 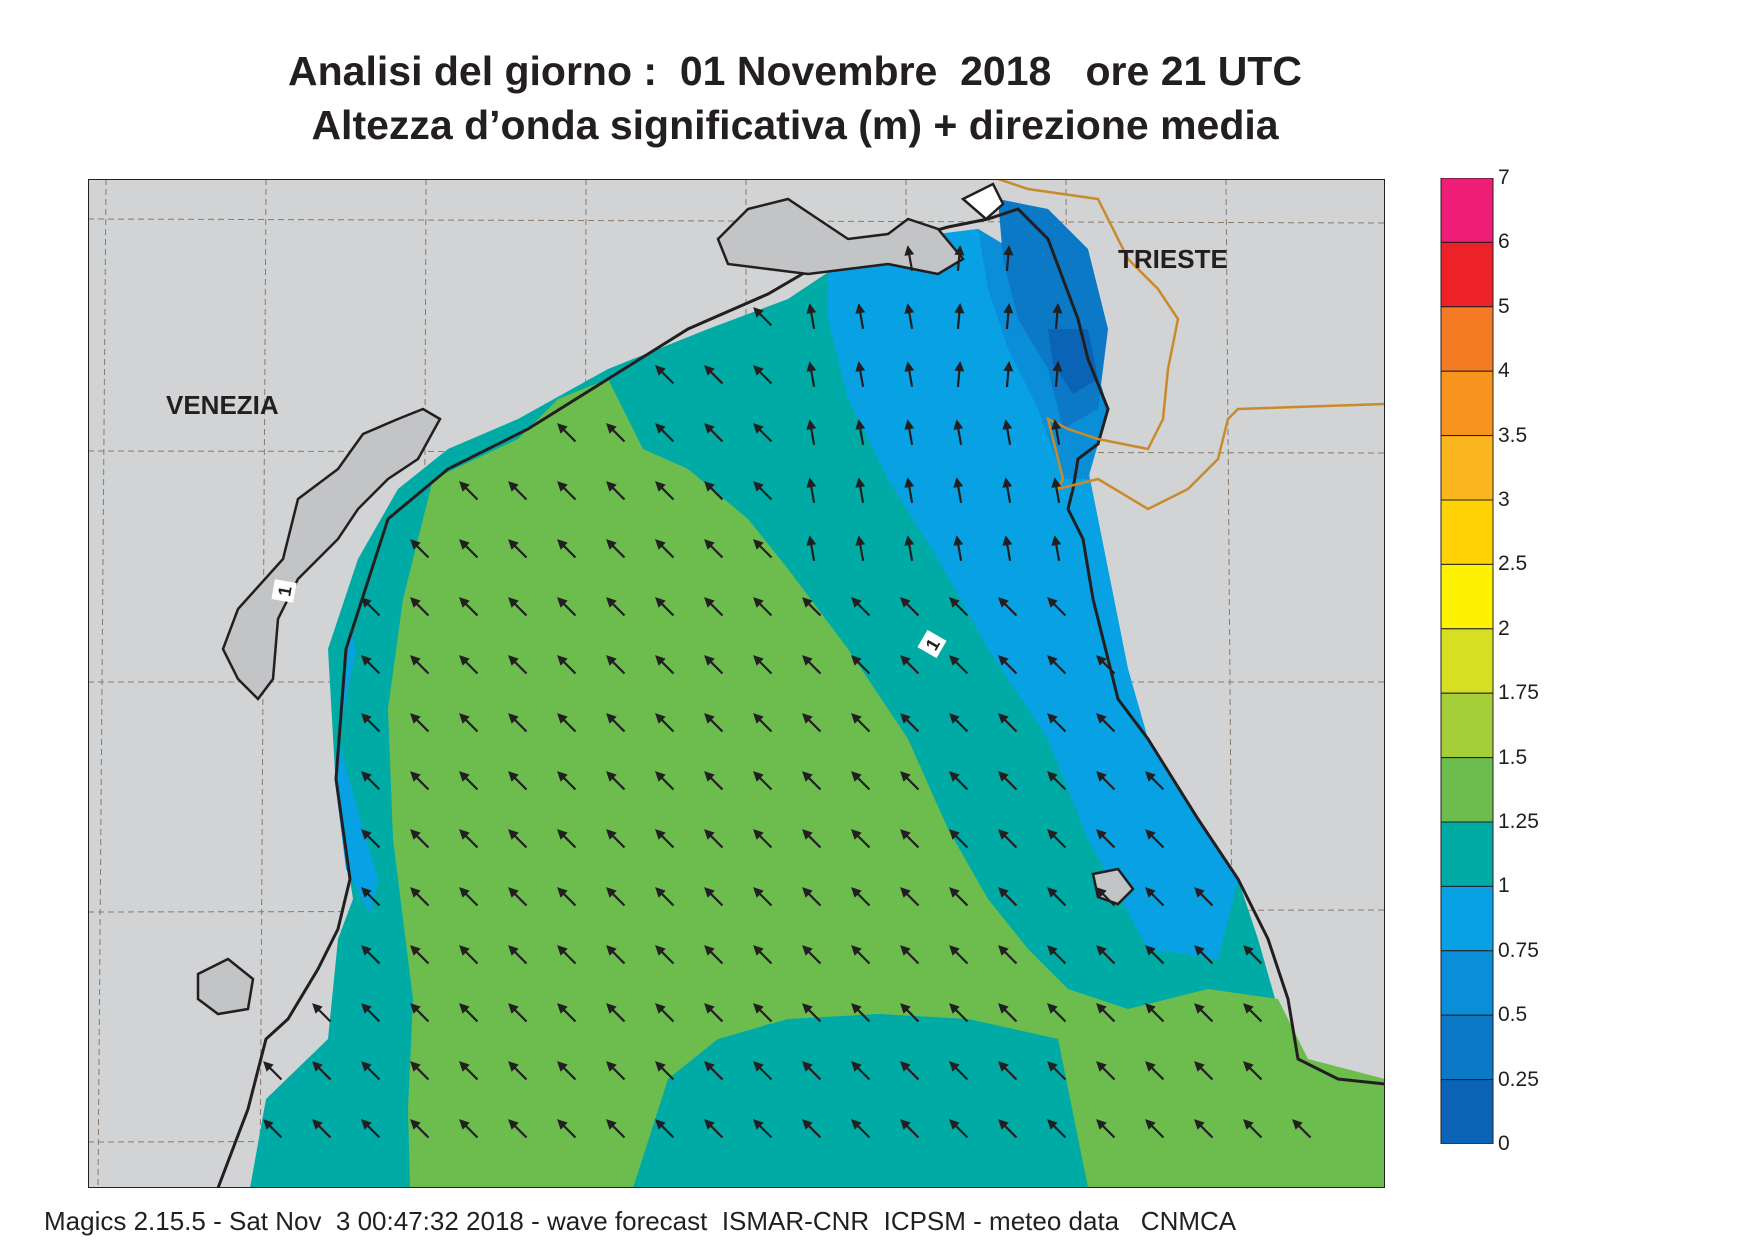 I want to click on legend-band-2-2.5, so click(x=1467, y=596).